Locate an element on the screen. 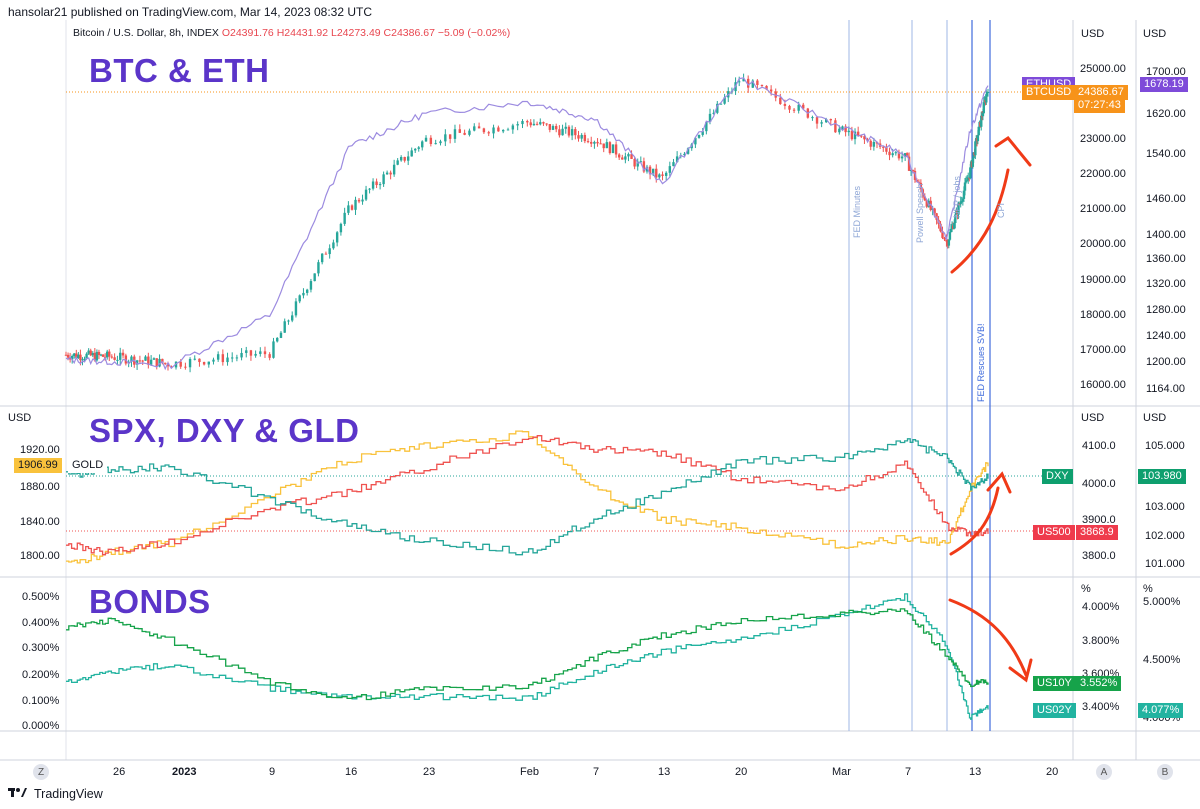 The image size is (1200, 809). btcusd-value-tag: 24386.67 is located at coordinates (1101, 92).